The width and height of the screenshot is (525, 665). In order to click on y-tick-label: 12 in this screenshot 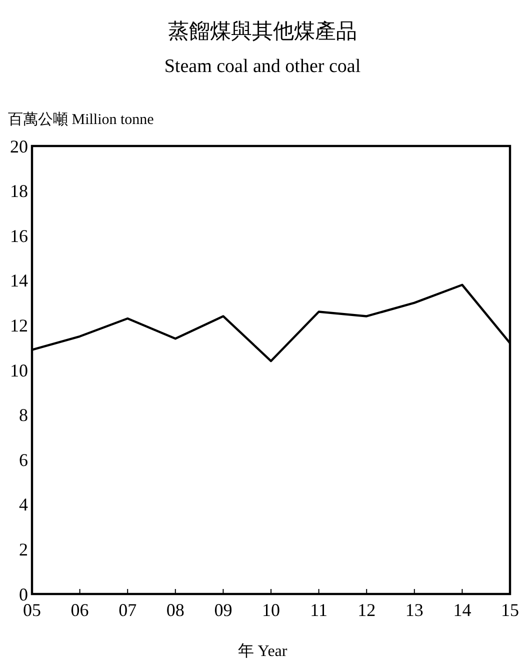, I will do `click(19, 326)`.